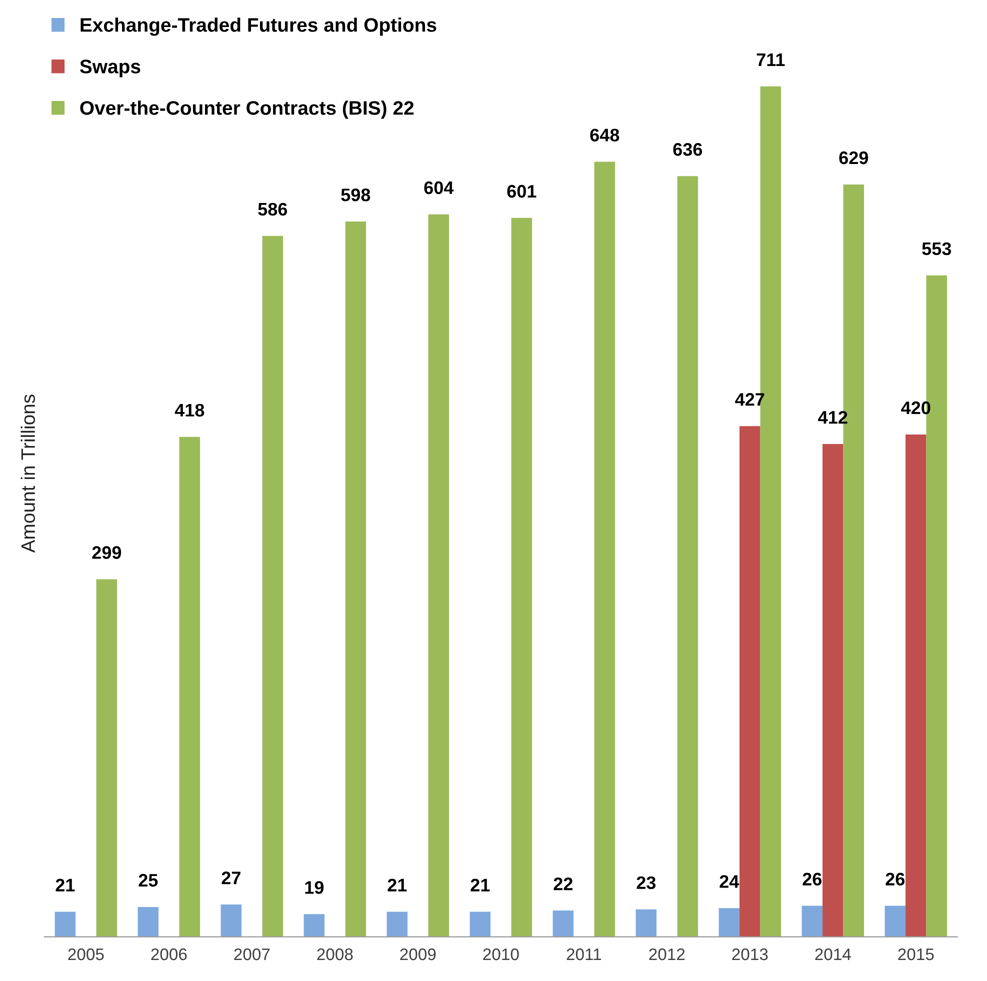  Describe the element at coordinates (258, 27) in the screenshot. I see `legend-label: Exchange-Traded Futures and Options` at that location.